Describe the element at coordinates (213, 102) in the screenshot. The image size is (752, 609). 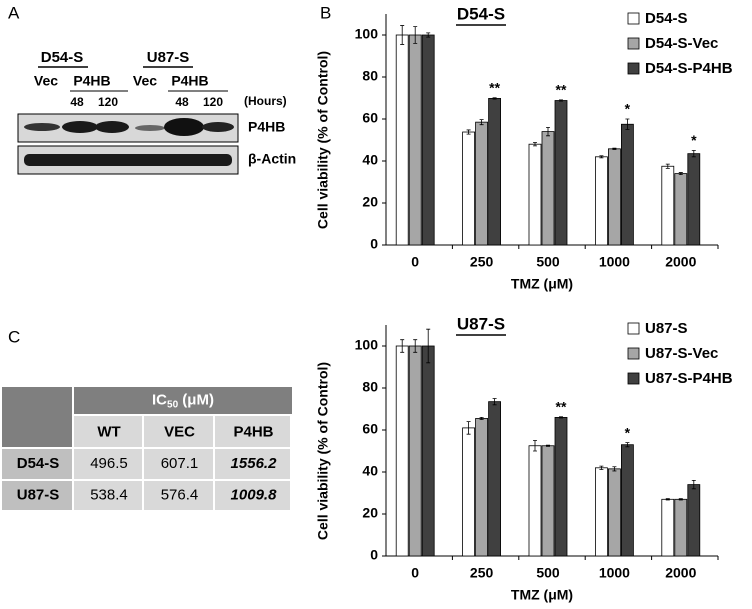
I see `hour-label: 120` at that location.